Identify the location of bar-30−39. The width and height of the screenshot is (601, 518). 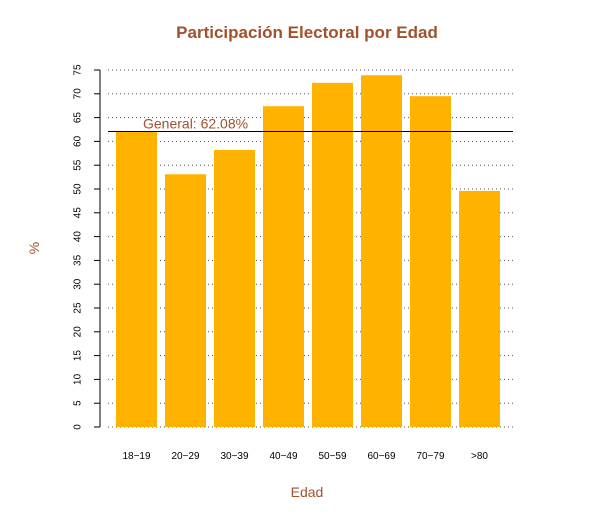
(234, 288).